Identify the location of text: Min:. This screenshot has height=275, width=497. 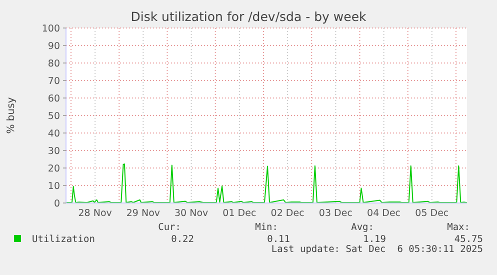
(266, 227).